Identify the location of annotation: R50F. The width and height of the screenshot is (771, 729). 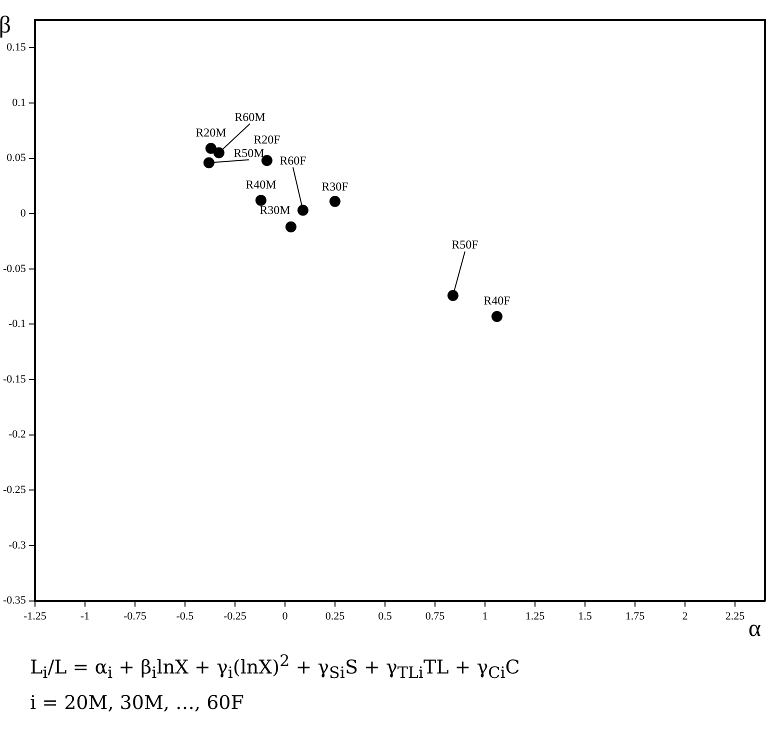
(465, 245).